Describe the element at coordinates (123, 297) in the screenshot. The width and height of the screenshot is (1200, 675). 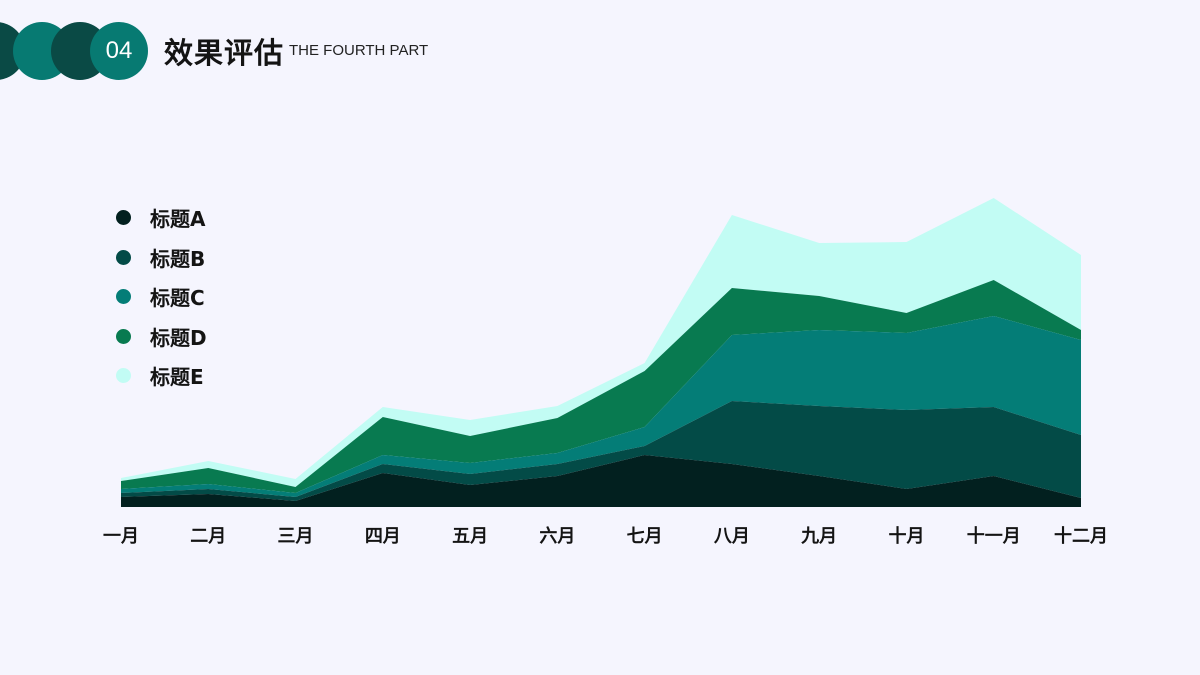
I see `legend-dot-c` at that location.